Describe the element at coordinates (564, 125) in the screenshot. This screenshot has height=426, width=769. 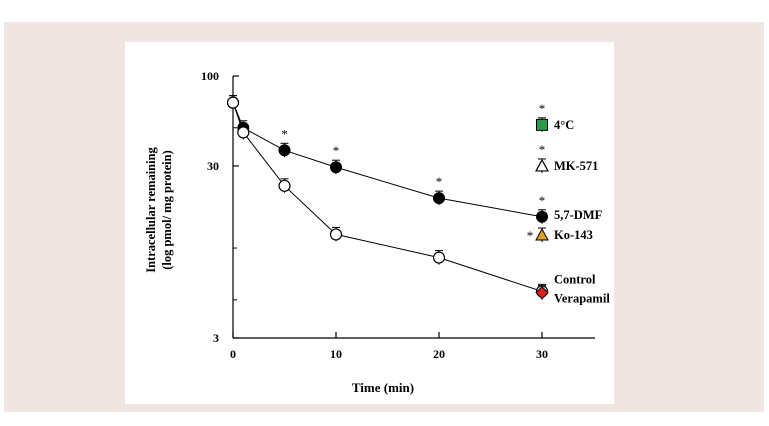
I see `series-label-4-c: 4°C` at that location.